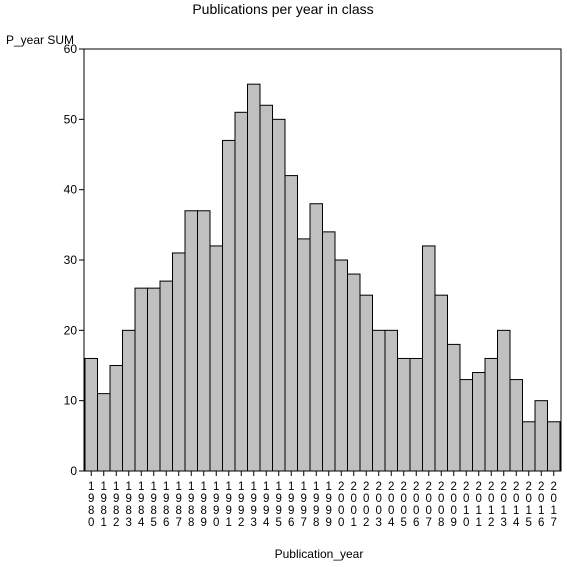 The image size is (567, 567). What do you see at coordinates (179, 362) in the screenshot?
I see `bar-1987` at bounding box center [179, 362].